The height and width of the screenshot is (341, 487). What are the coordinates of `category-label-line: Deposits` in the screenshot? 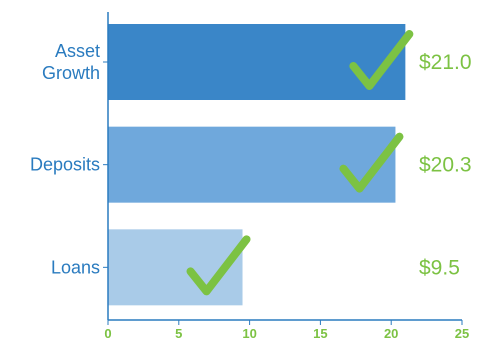 It's located at (65, 165).